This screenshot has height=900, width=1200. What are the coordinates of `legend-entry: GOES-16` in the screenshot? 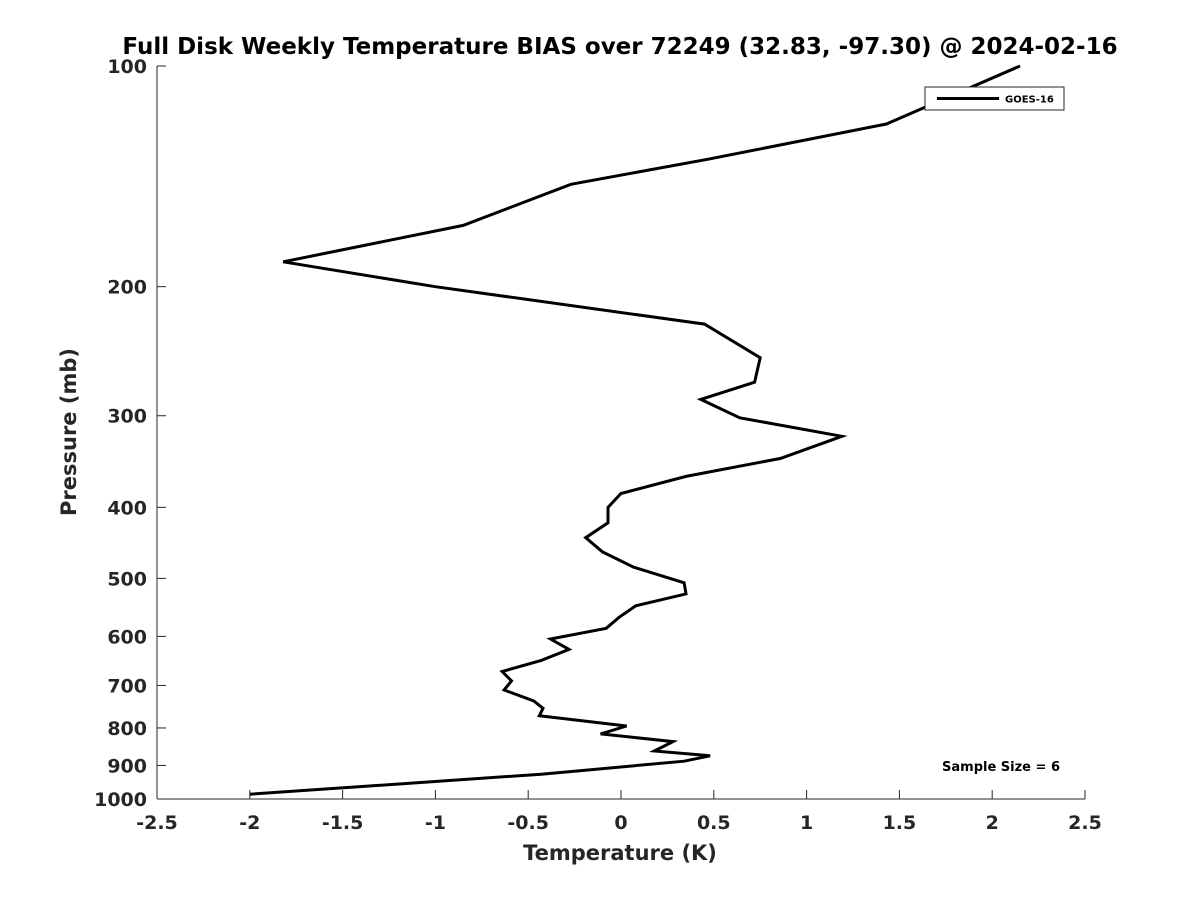 It's located at (1029, 100).